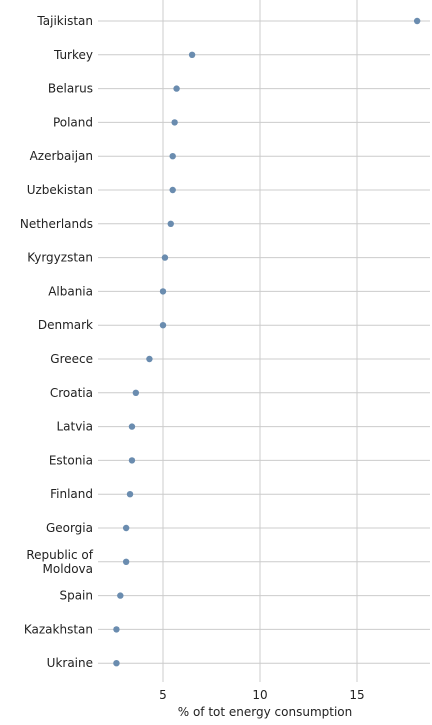  What do you see at coordinates (356, 695) in the screenshot?
I see `x-tick-label: 15` at bounding box center [356, 695].